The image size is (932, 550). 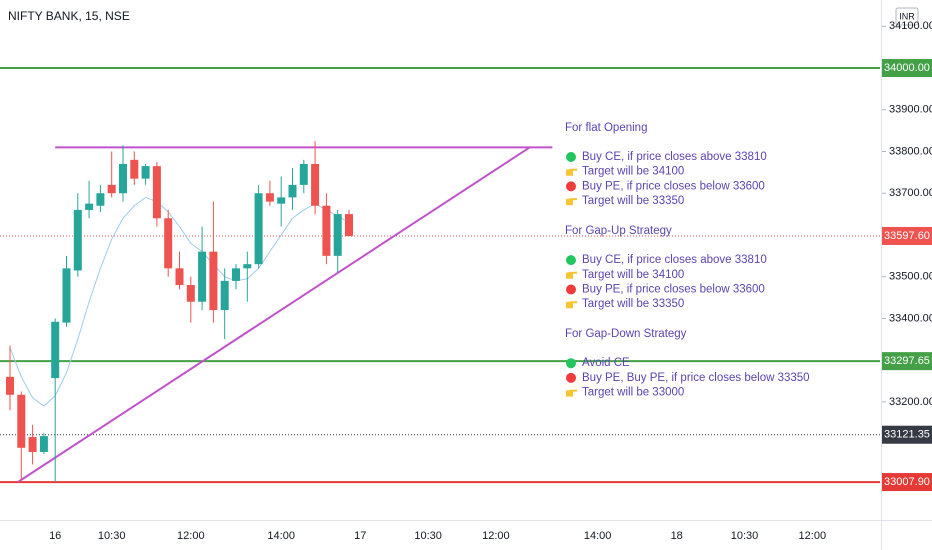 What do you see at coordinates (910, 193) in the screenshot?
I see `y-tick-label: 33700.00` at bounding box center [910, 193].